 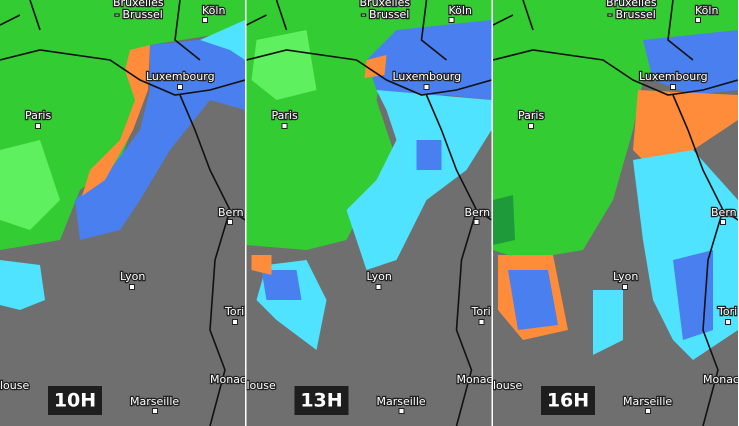 I want to click on time-label: 10H, so click(x=75, y=401).